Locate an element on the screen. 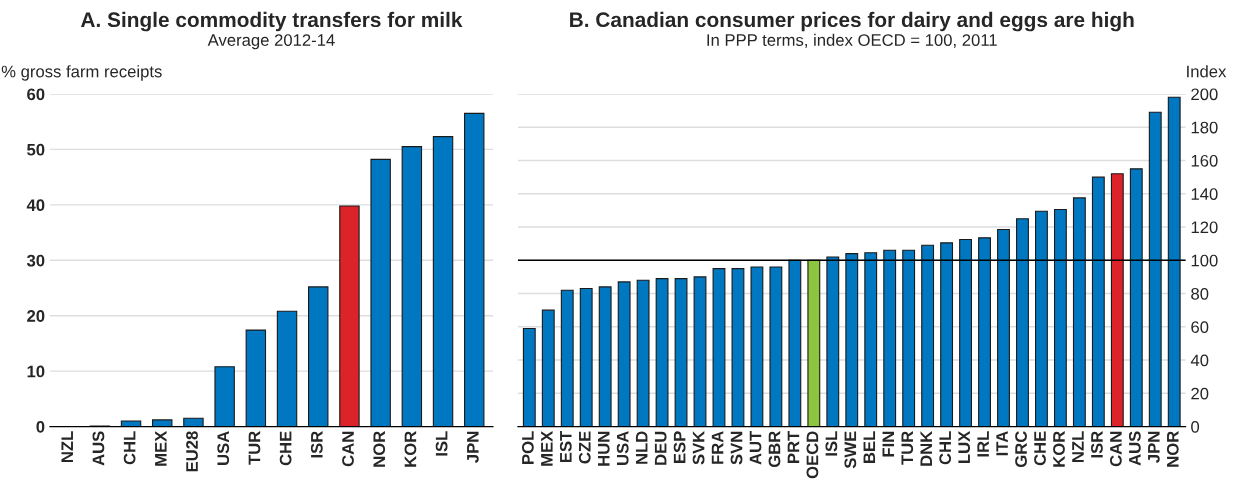 The image size is (1248, 482). x-tick-label: DEU is located at coordinates (660, 448).